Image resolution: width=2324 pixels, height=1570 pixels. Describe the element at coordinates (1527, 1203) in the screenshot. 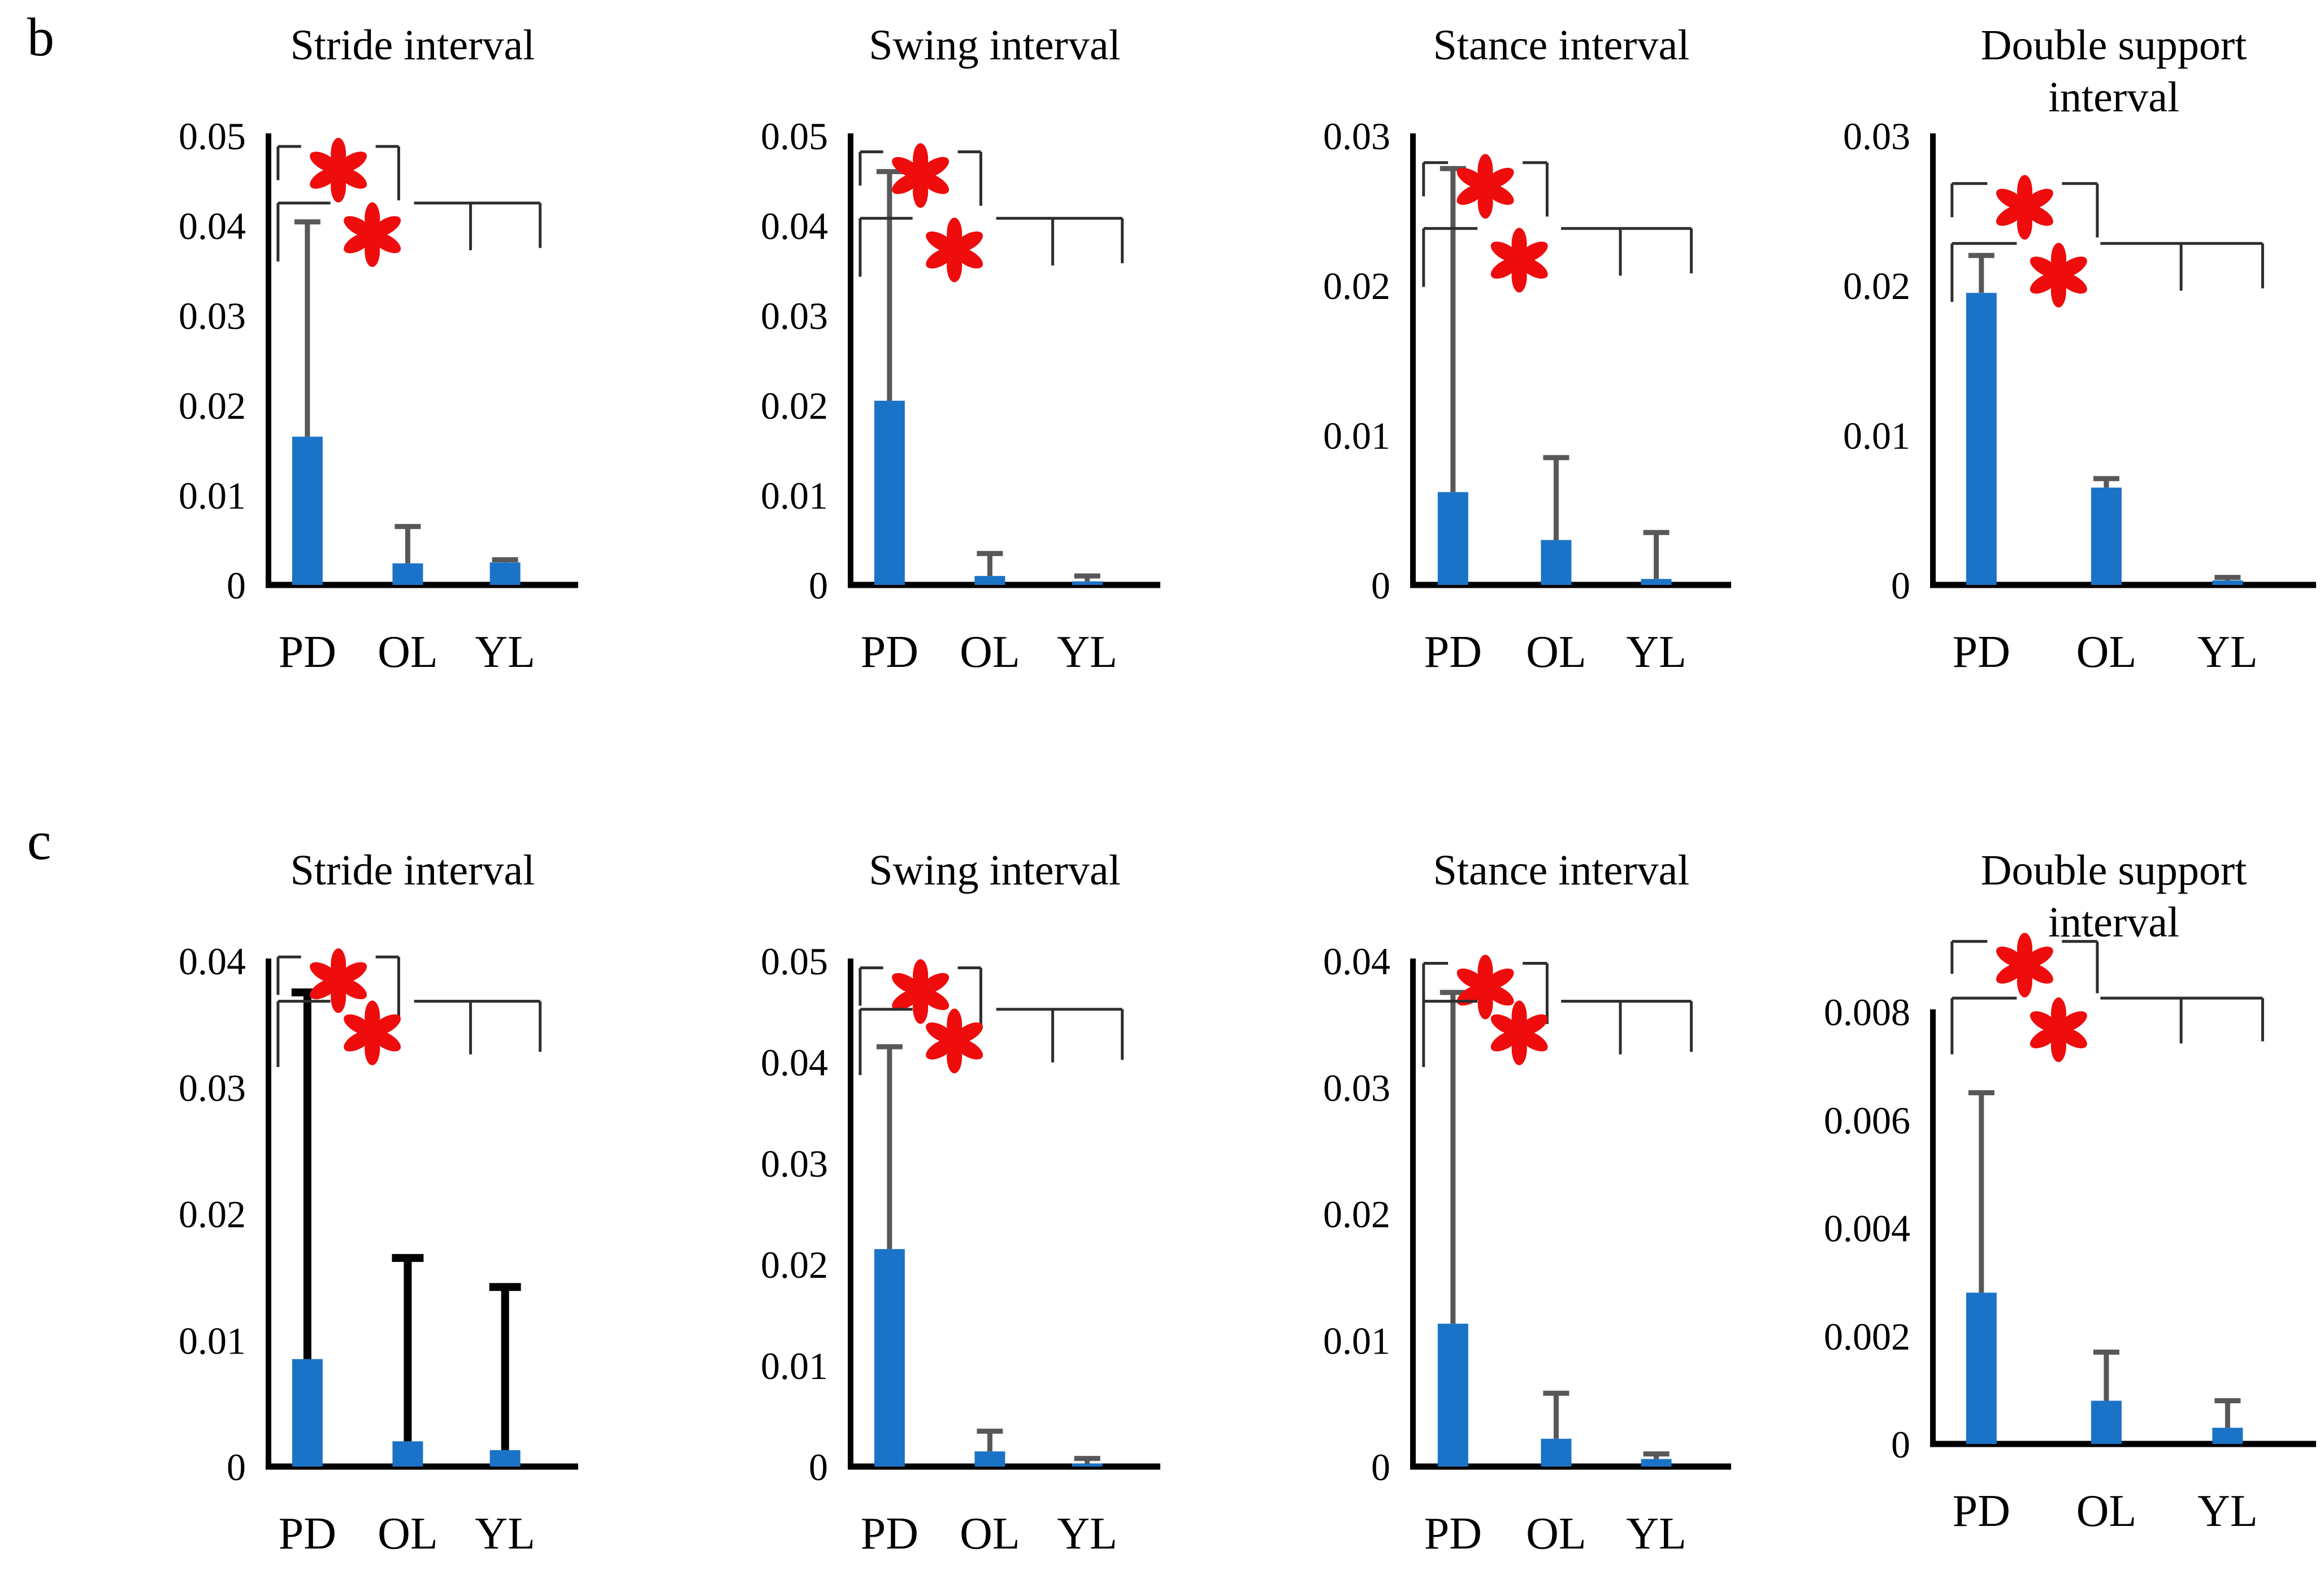

I see `chart-c3-stance-interval: Stance interval 0 0.01 0.02 0.03 0.04 PD OL YL` at that location.